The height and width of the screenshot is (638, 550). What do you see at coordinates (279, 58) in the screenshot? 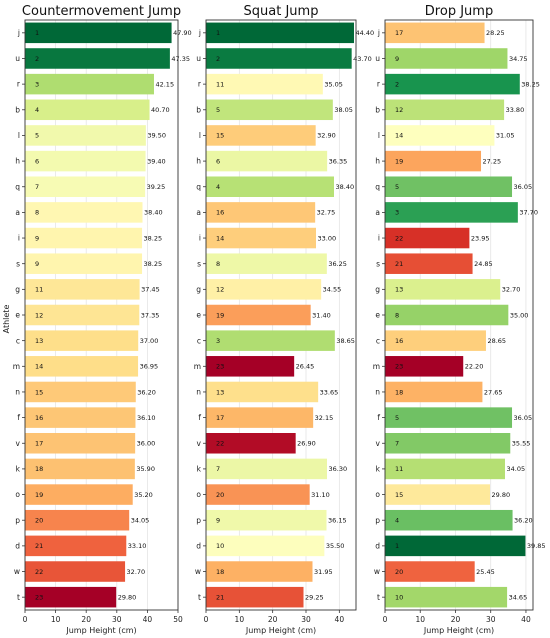
I see `bar-u` at bounding box center [279, 58].